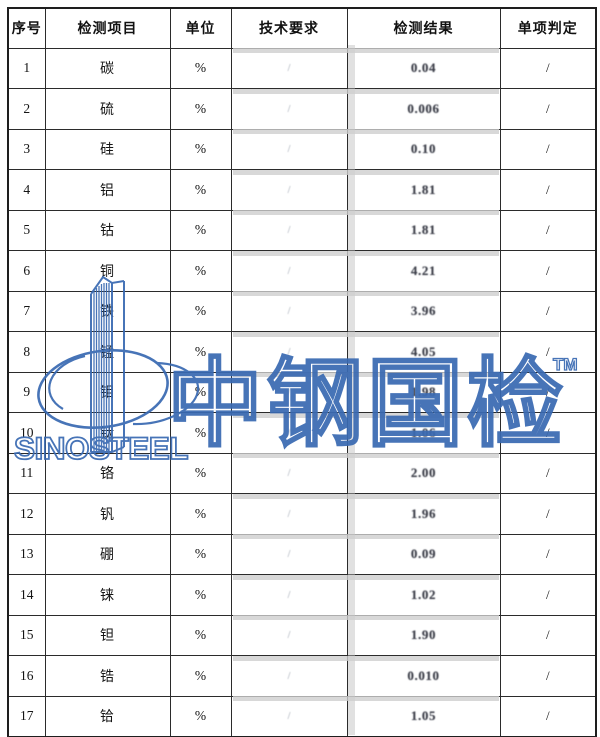  I want to click on table-row: 1 碳 % / 0.04 /, so click(302, 68).